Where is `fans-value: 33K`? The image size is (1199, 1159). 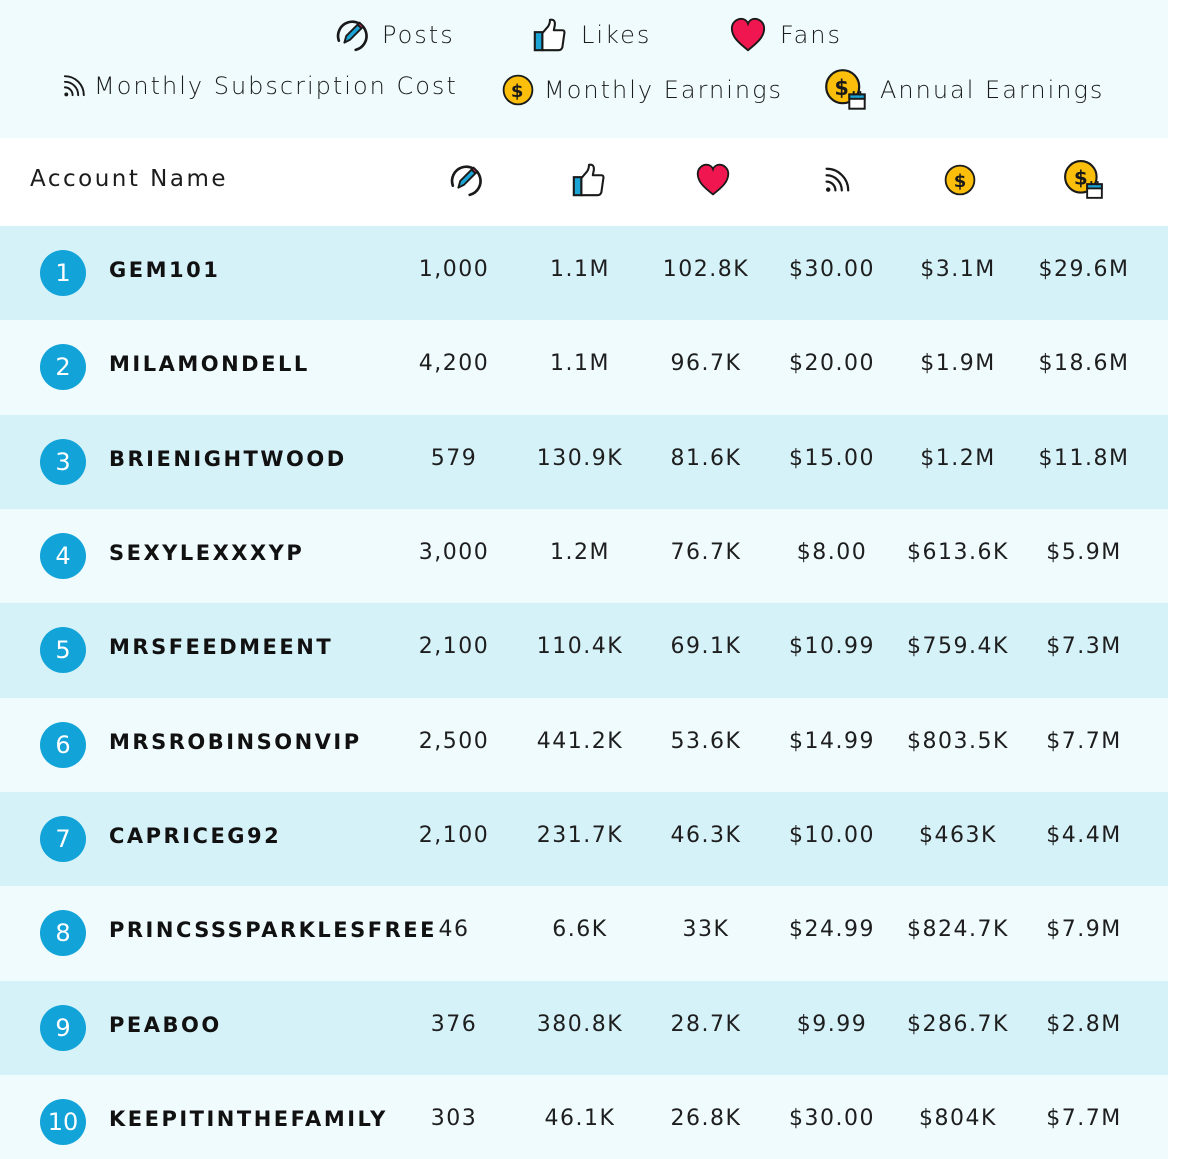 fans-value: 33K is located at coordinates (706, 929).